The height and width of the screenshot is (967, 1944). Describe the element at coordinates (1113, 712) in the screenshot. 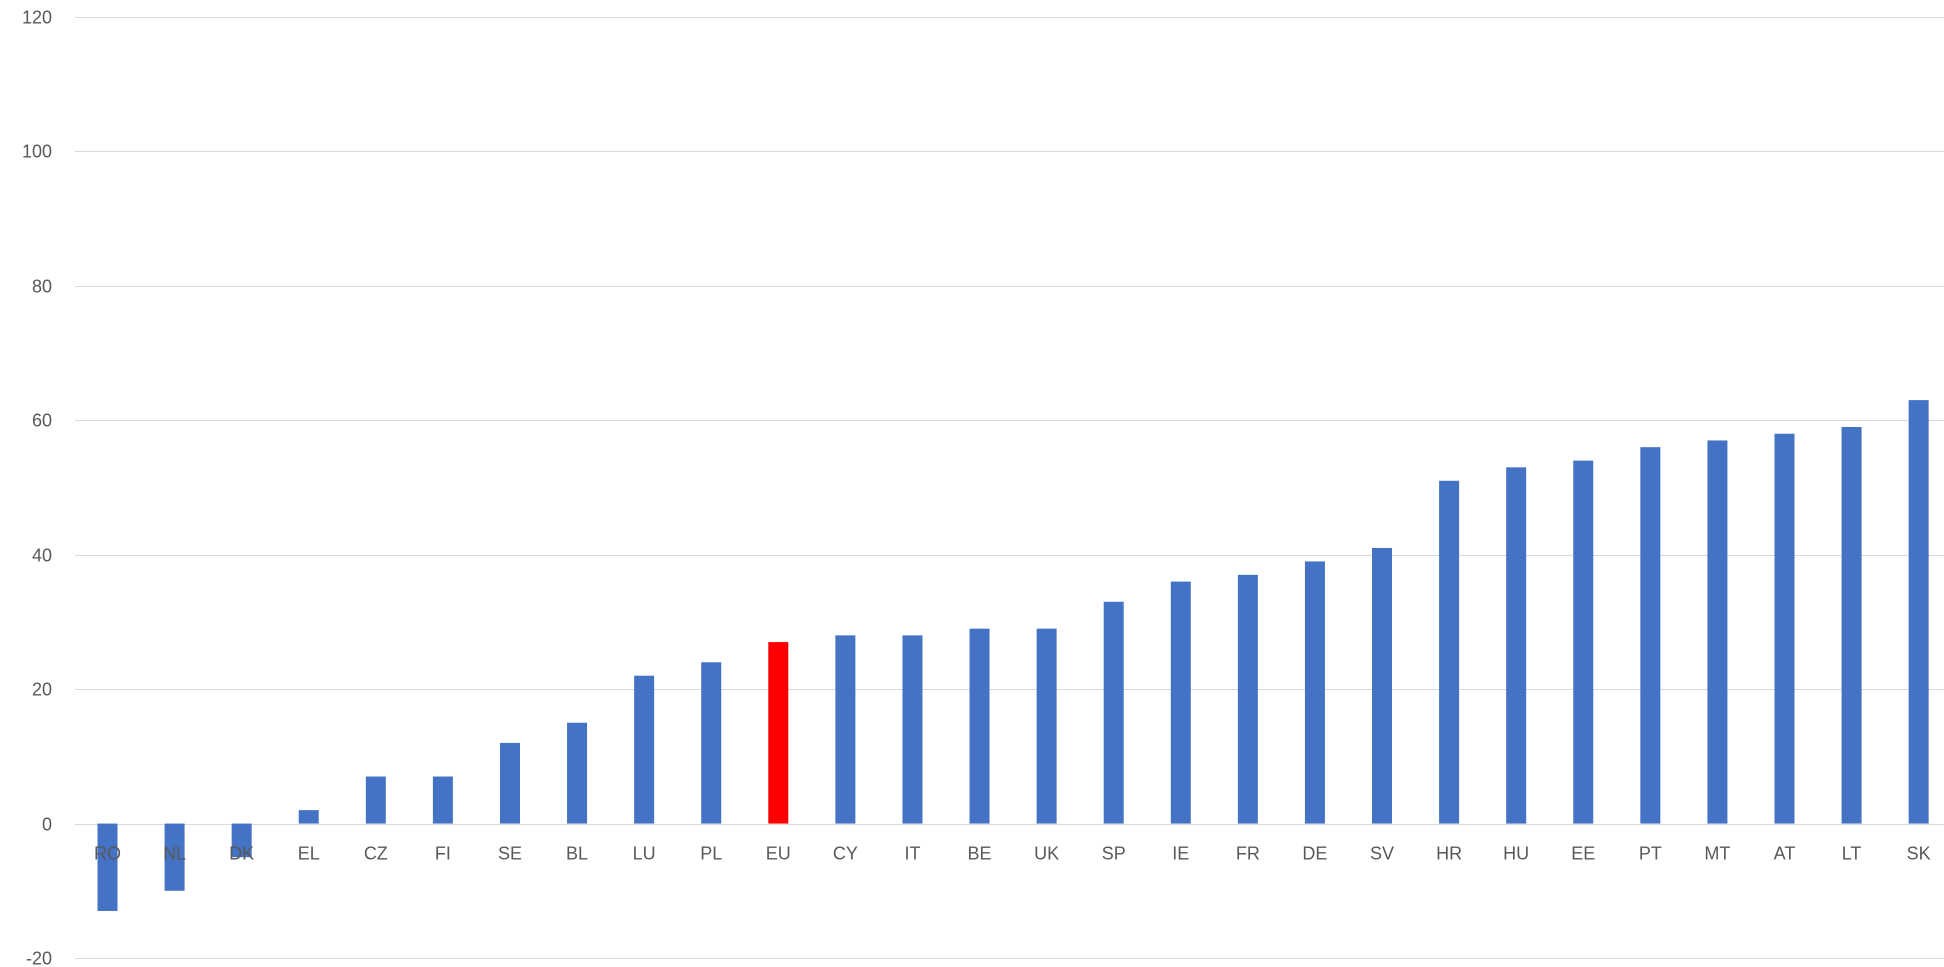

I see `bar-sp` at that location.